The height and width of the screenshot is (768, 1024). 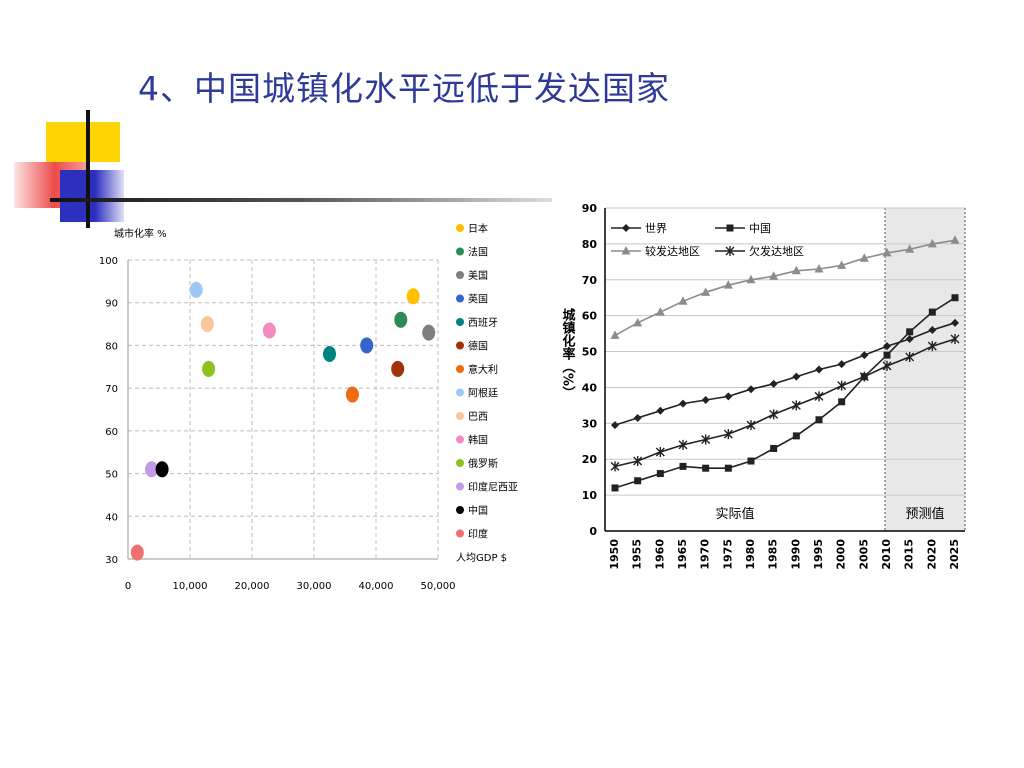 What do you see at coordinates (404, 88) in the screenshot?
I see `slide-title: 4、中国城镇化水平远低于发达国家` at bounding box center [404, 88].